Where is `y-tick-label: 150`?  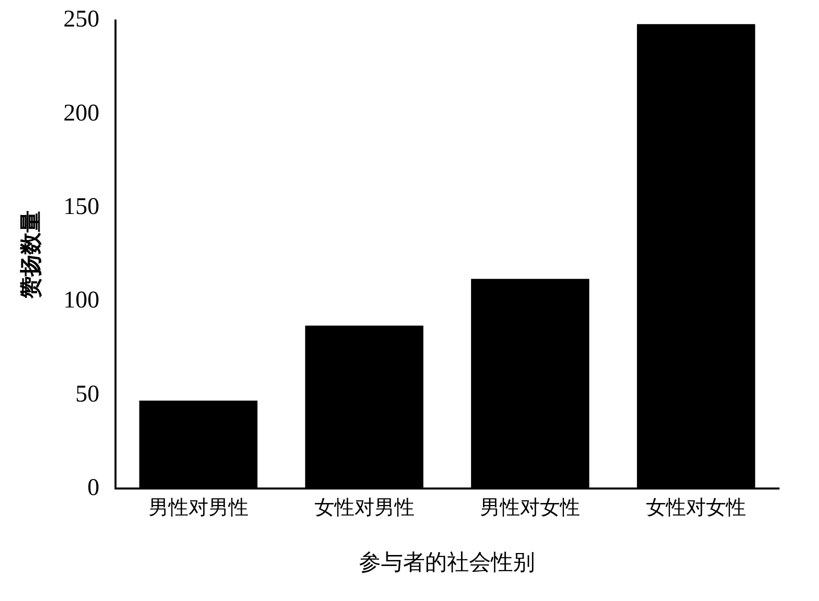
y-tick-label: 150 is located at coordinates (81, 207).